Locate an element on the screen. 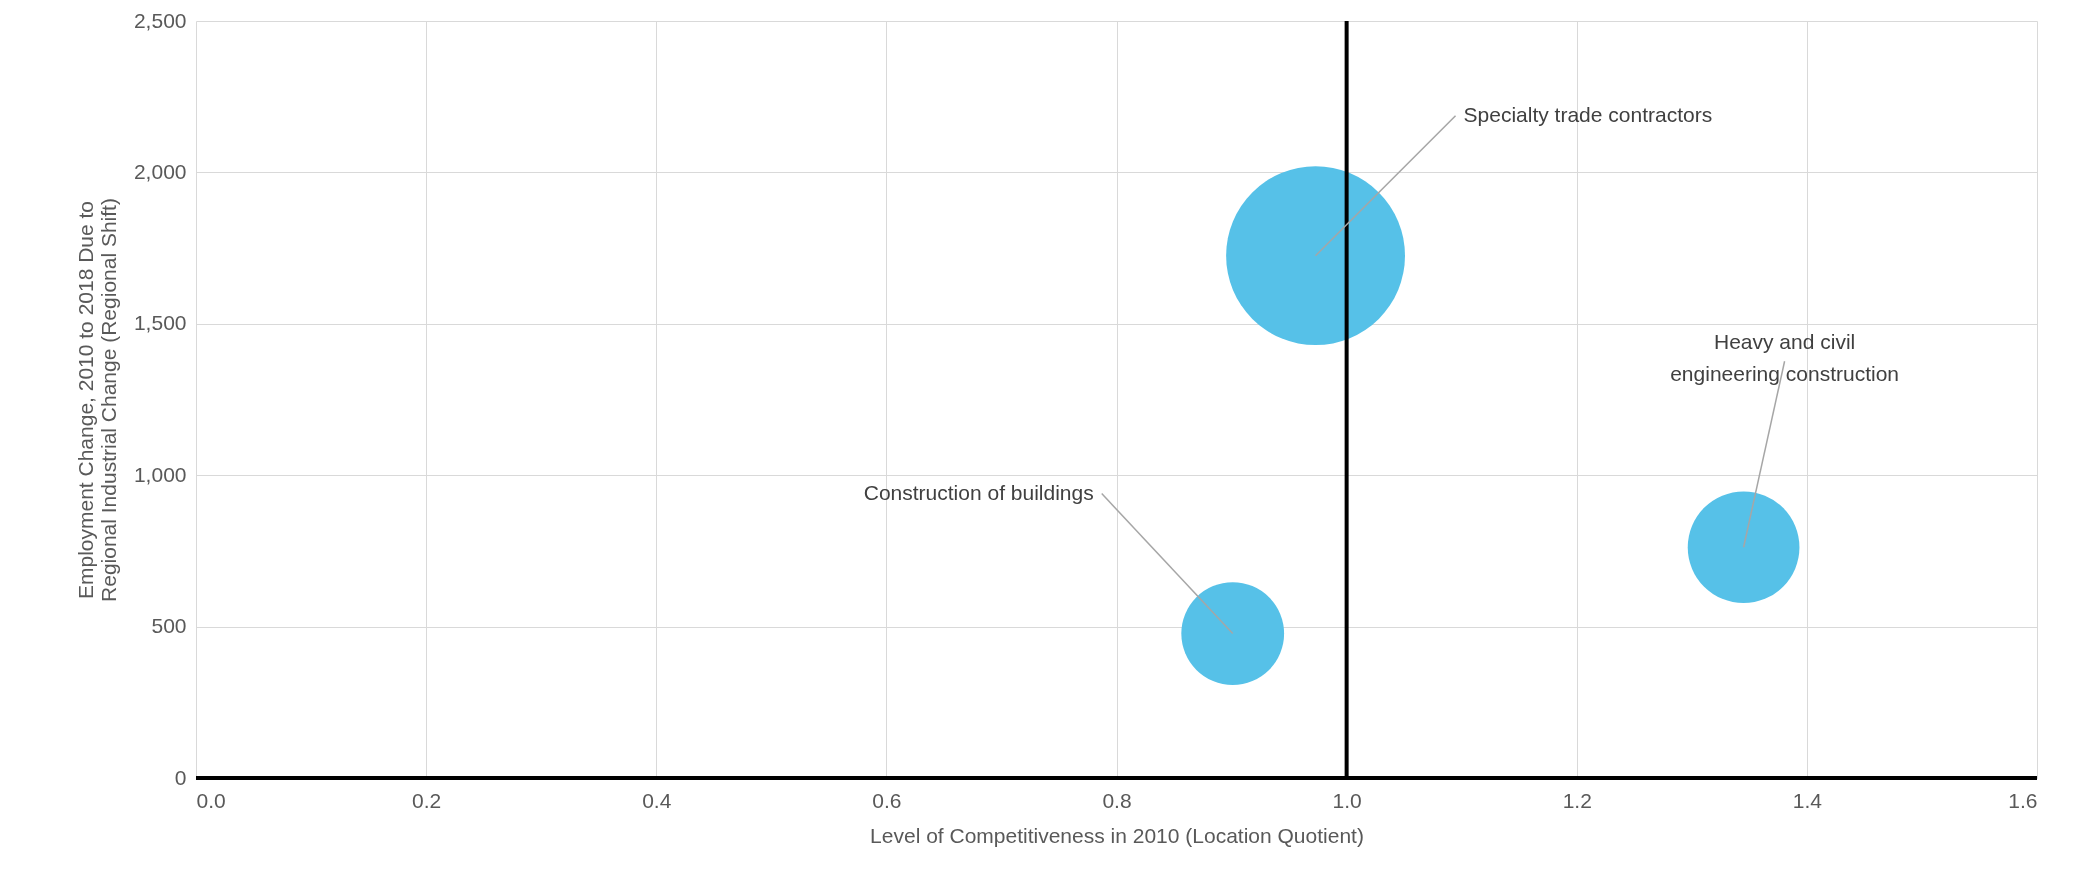  x-tick-label: 0.2 is located at coordinates (427, 800).